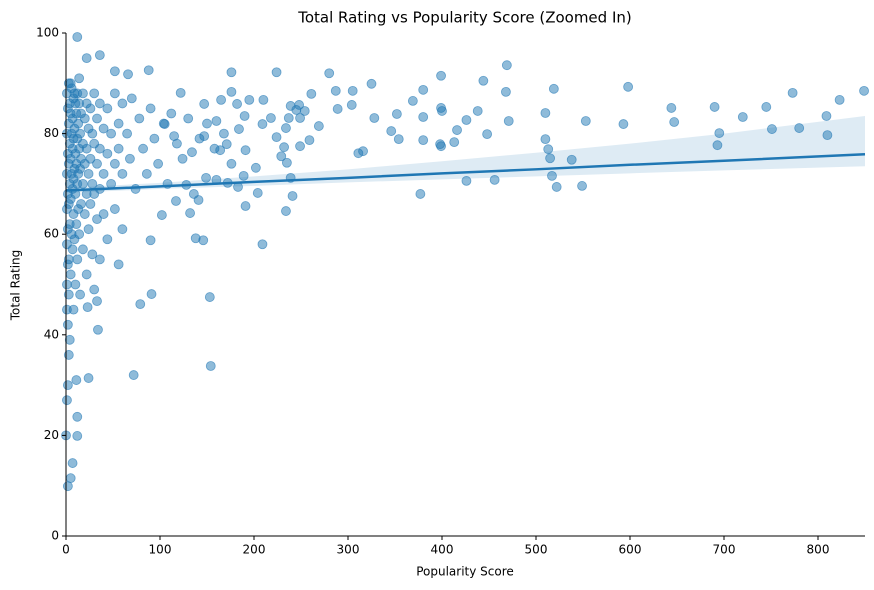  What do you see at coordinates (47, 33) in the screenshot?
I see `y-tick-label: 100` at bounding box center [47, 33].